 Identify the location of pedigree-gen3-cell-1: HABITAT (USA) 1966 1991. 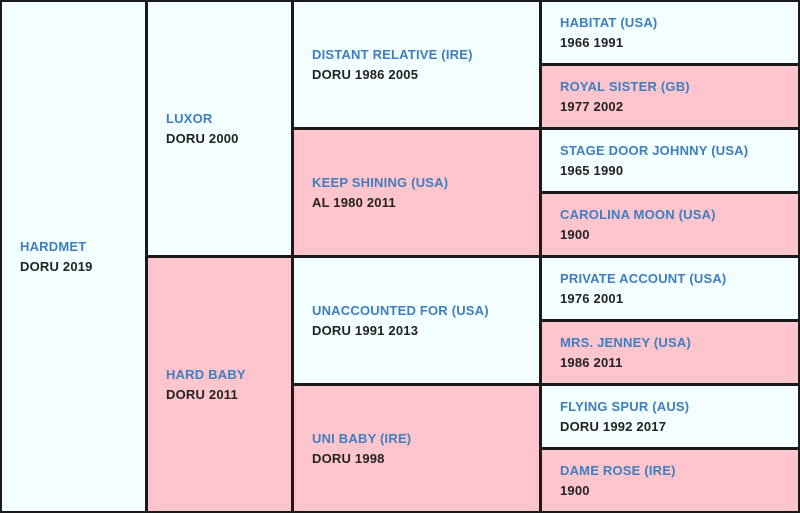
(670, 32).